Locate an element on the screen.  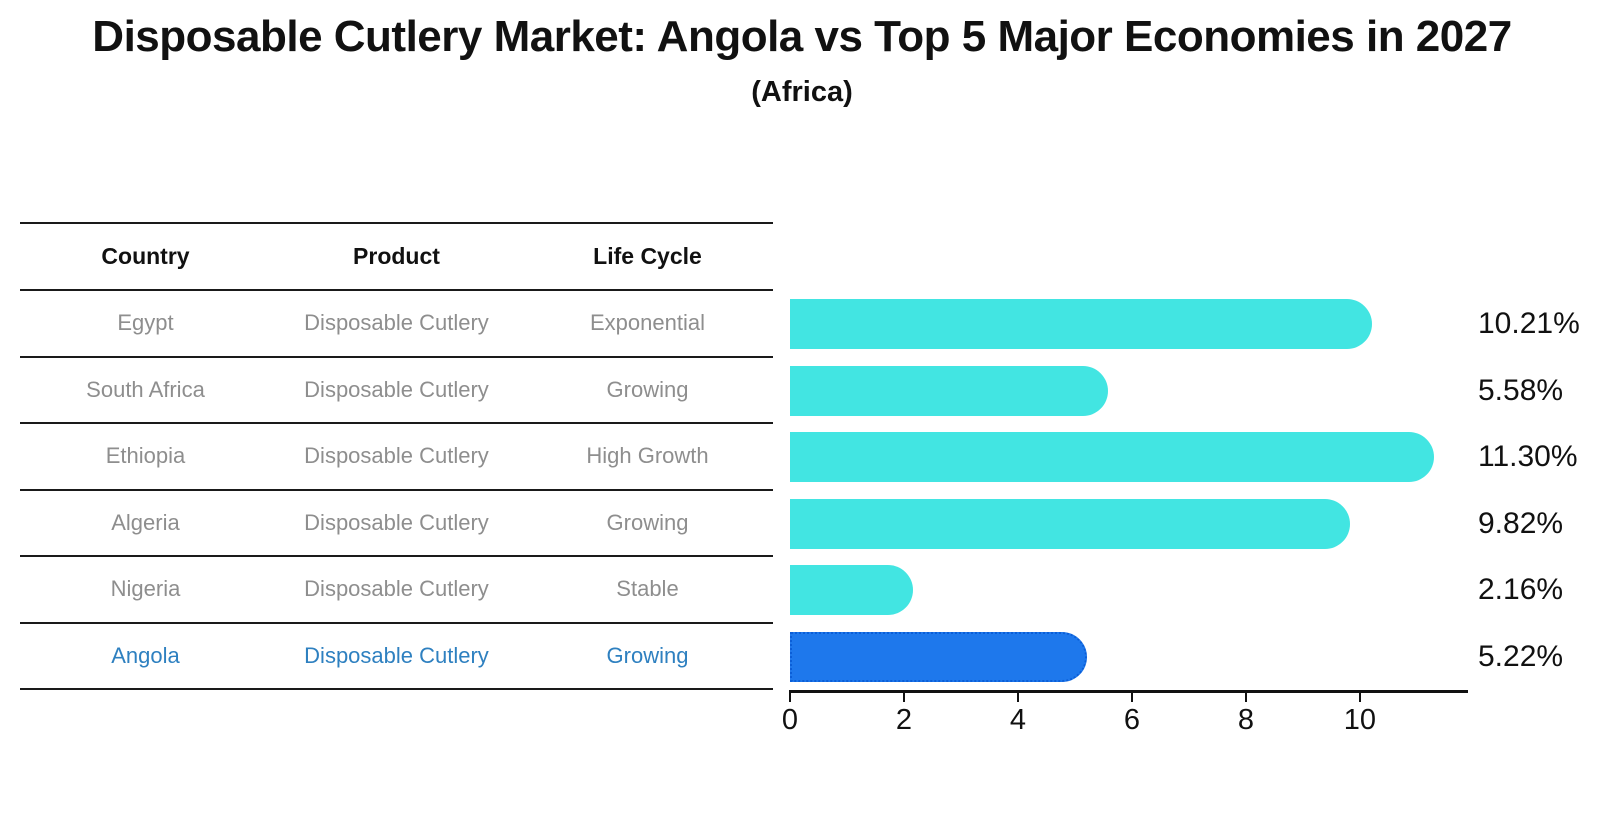
table-row: South Africa Disposable Cutlery Growing is located at coordinates (396, 391).